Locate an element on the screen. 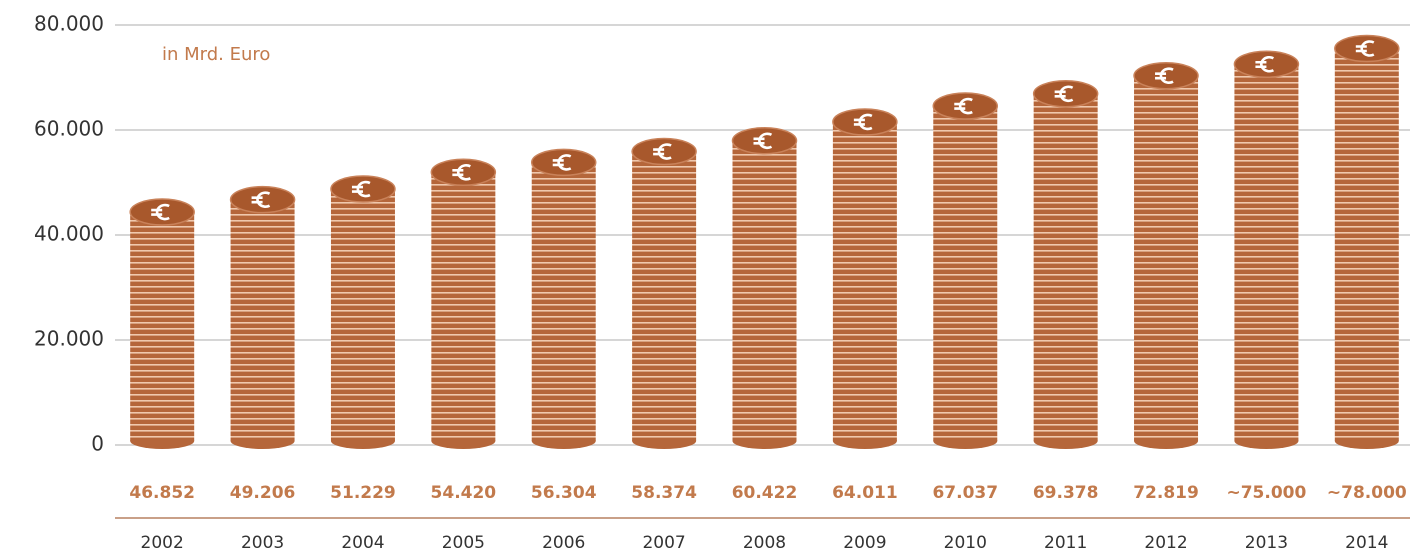 The height and width of the screenshot is (553, 1418). y-tick-label: 40.000 is located at coordinates (69, 234).